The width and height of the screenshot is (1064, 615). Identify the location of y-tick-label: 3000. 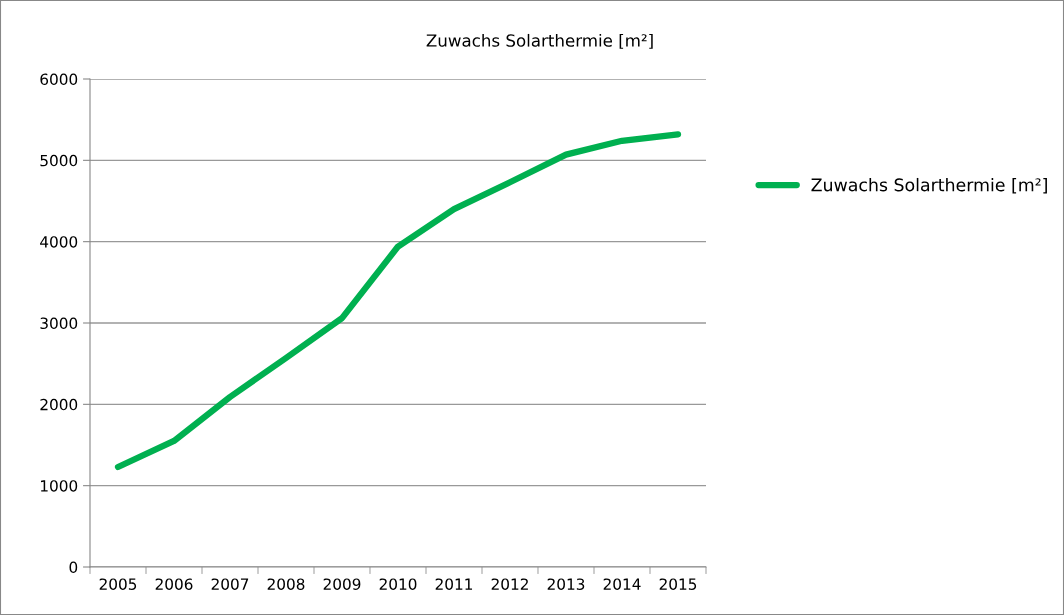
(59, 323).